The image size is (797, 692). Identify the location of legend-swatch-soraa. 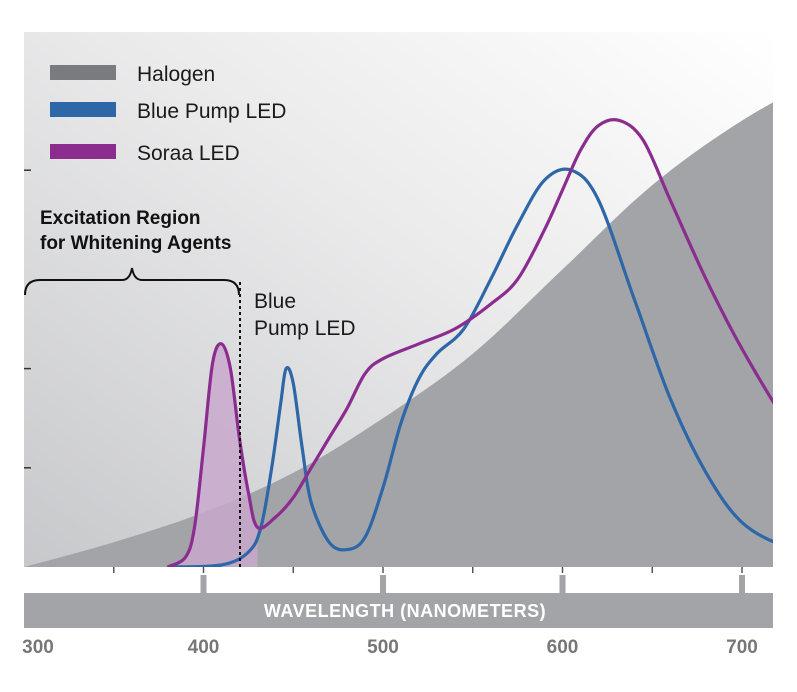
(83, 151).